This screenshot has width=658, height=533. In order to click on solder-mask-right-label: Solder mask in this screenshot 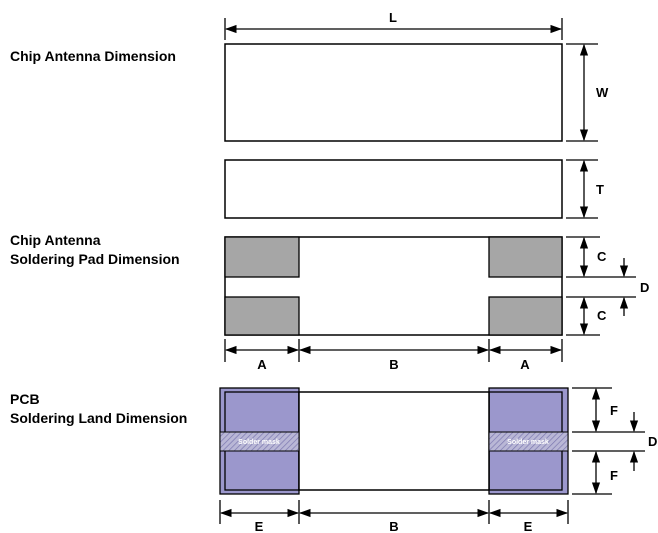, I will do `click(528, 442)`.